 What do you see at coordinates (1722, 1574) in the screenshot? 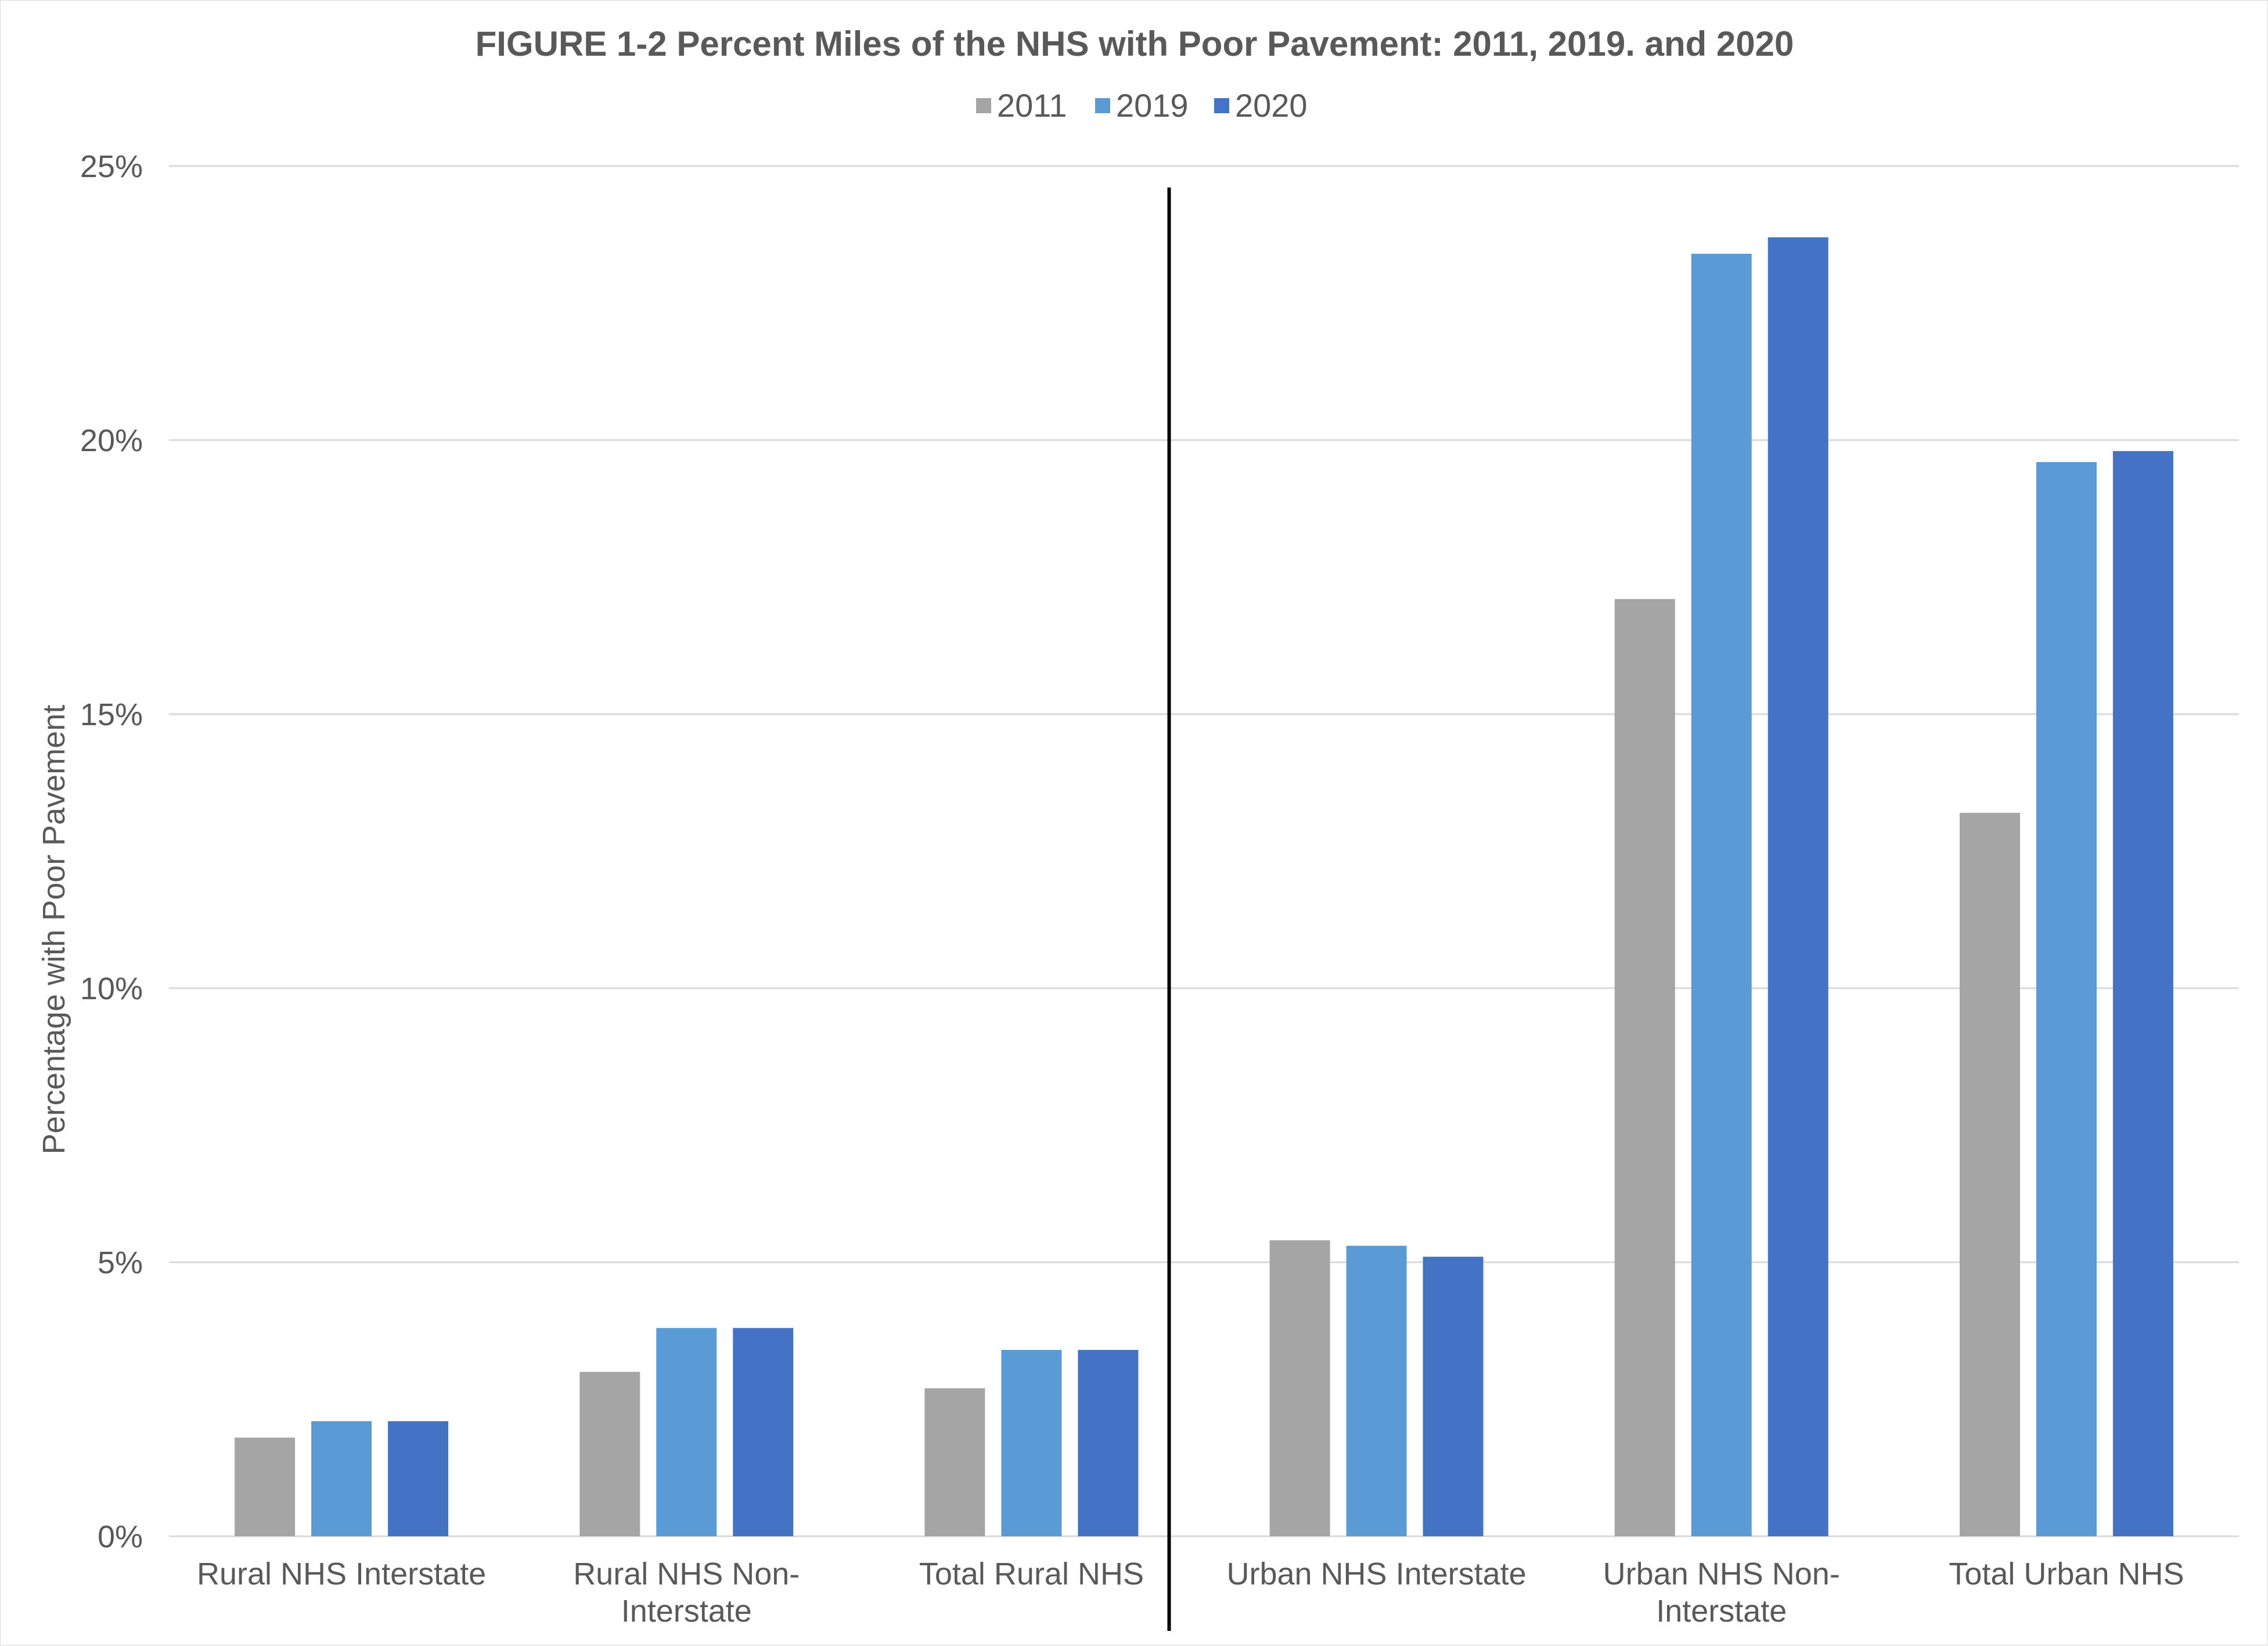
I see `x-category-label: Urban NHS Non-` at bounding box center [1722, 1574].